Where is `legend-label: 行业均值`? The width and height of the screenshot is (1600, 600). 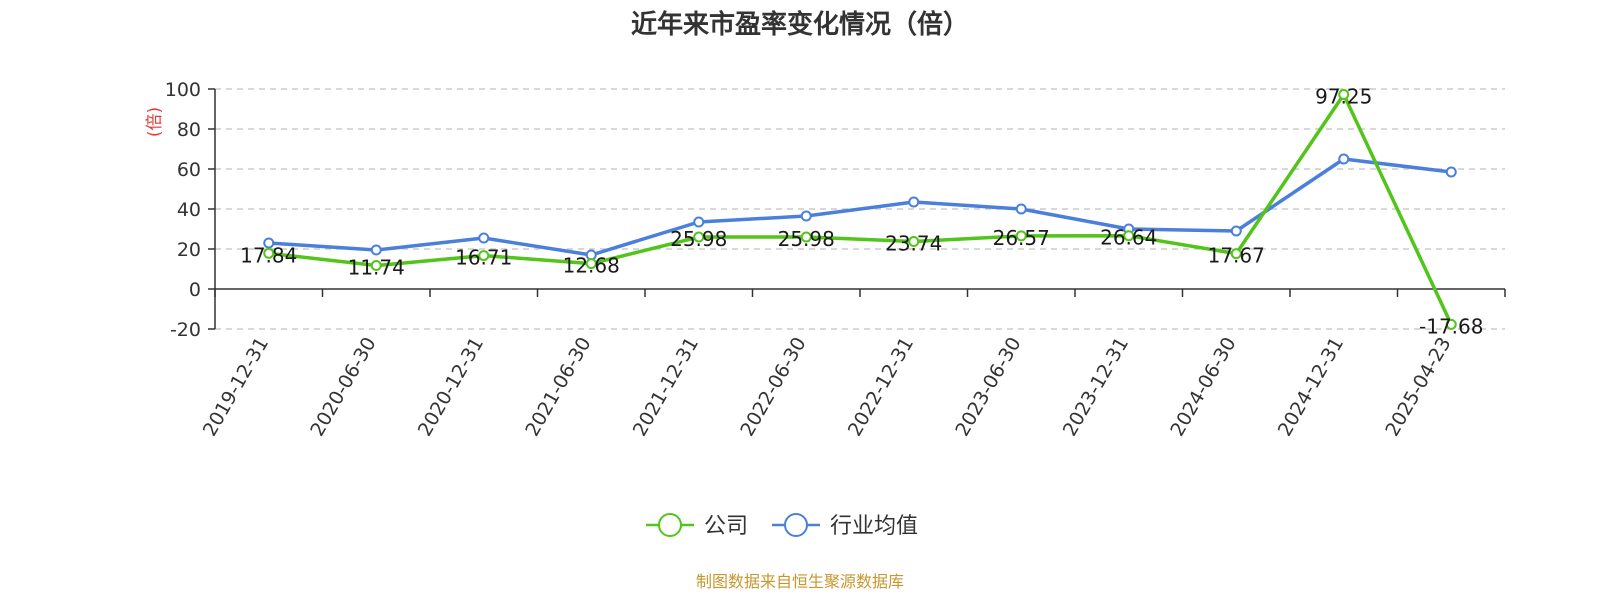
legend-label: 行业均值 is located at coordinates (874, 526).